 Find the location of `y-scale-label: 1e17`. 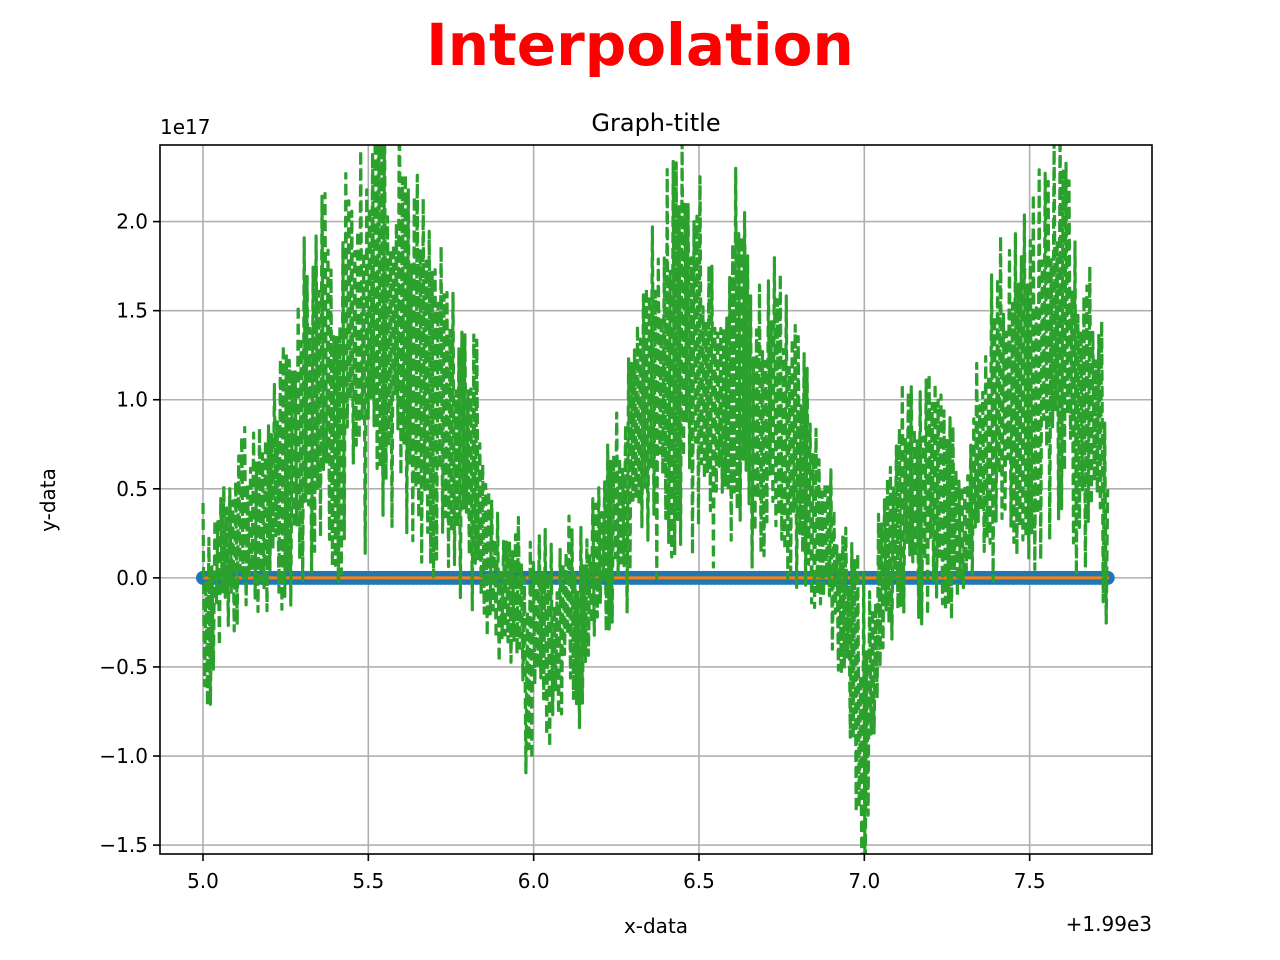

y-scale-label: 1e17 is located at coordinates (185, 127).